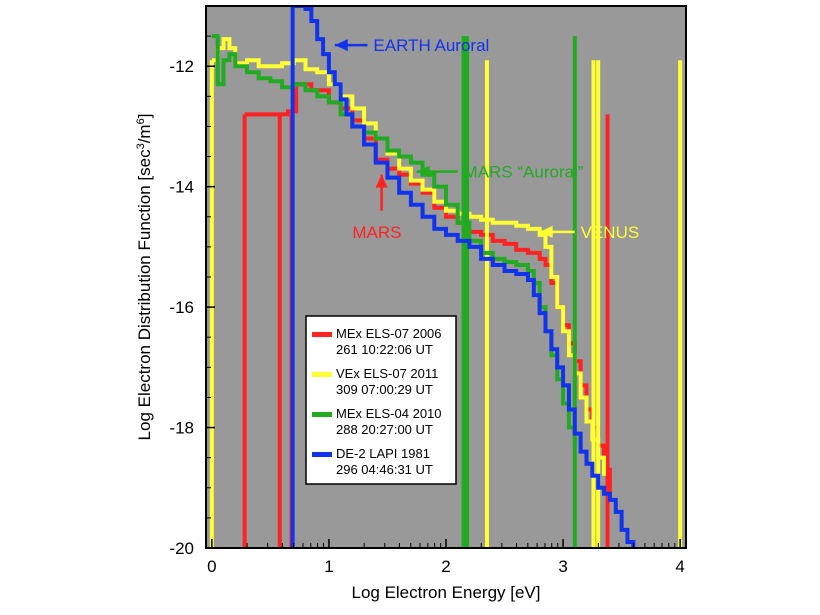 The height and width of the screenshot is (615, 820). Describe the element at coordinates (389, 413) in the screenshot. I see `legend-entry-name: MEx ELS-04 2010` at that location.